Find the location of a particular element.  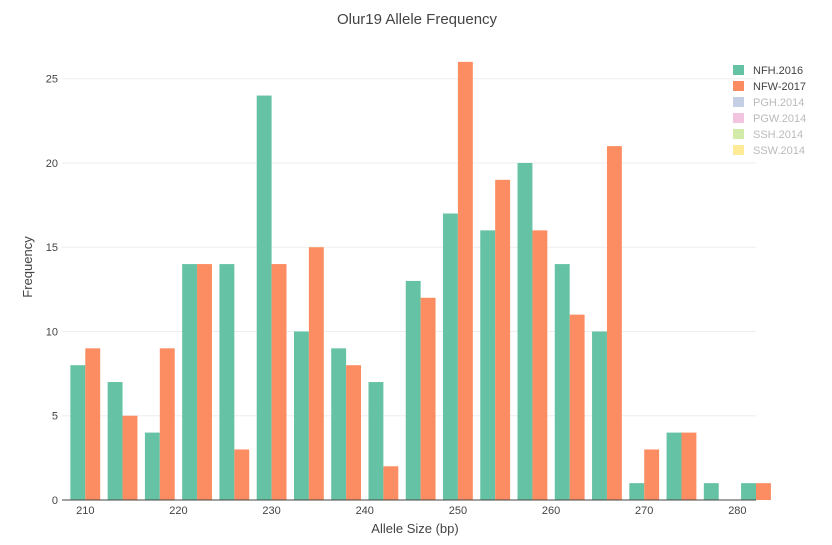

y-tick-label: 10 is located at coordinates (52, 332).